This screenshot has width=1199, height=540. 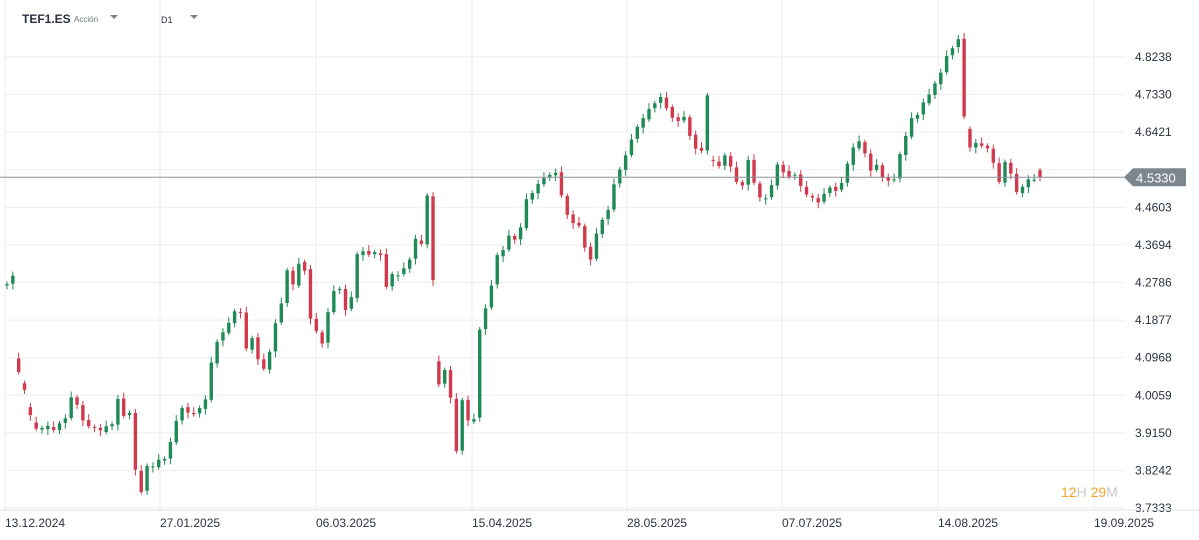 What do you see at coordinates (167, 20) in the screenshot?
I see `timeframe-selector: D1` at bounding box center [167, 20].